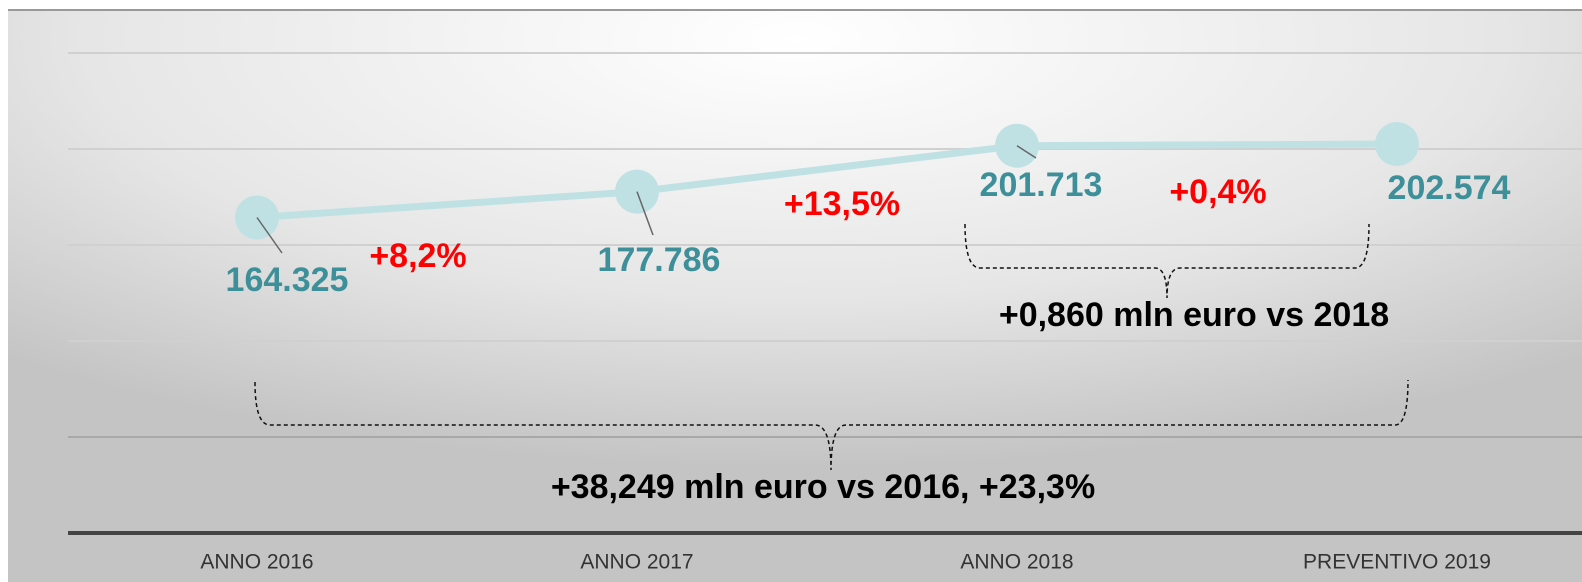 The image size is (1582, 582). Describe the element at coordinates (1397, 562) in the screenshot. I see `x-tick-label: PREVENTIVO 2019` at that location.